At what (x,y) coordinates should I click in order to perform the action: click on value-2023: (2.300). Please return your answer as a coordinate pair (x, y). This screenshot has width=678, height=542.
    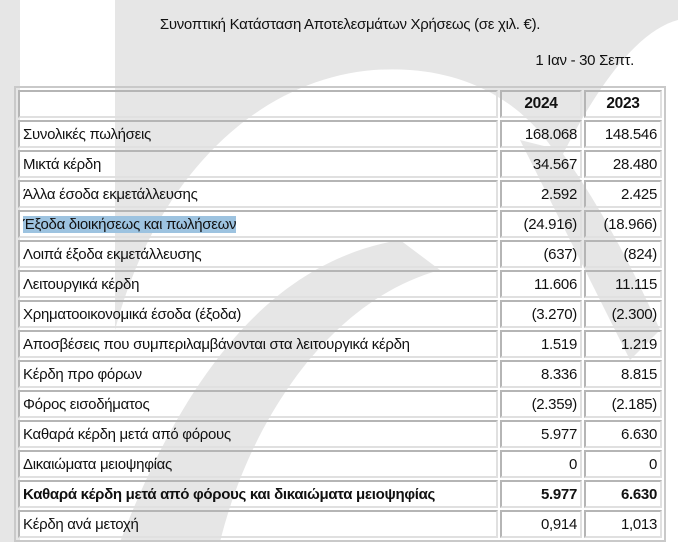
    Looking at the image, I should click on (623, 314).